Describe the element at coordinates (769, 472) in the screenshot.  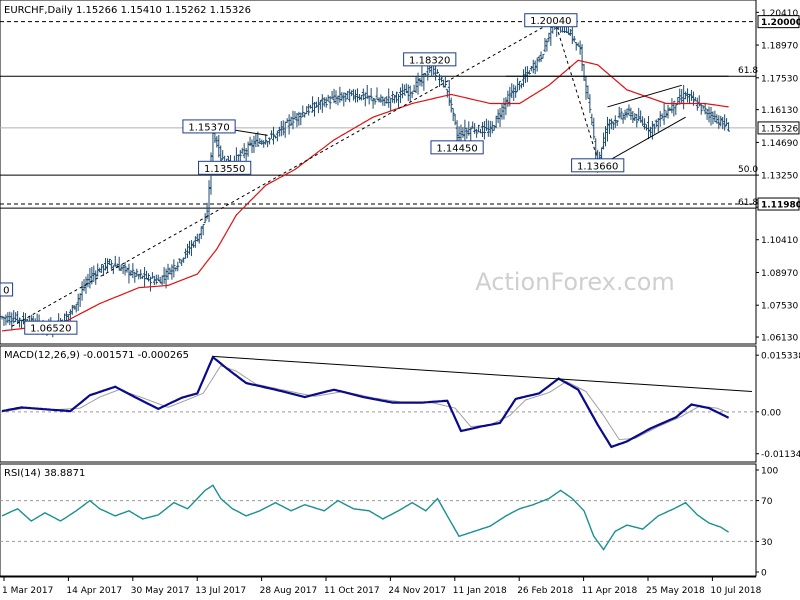
I see `rsi-y-tick-label: 100` at that location.